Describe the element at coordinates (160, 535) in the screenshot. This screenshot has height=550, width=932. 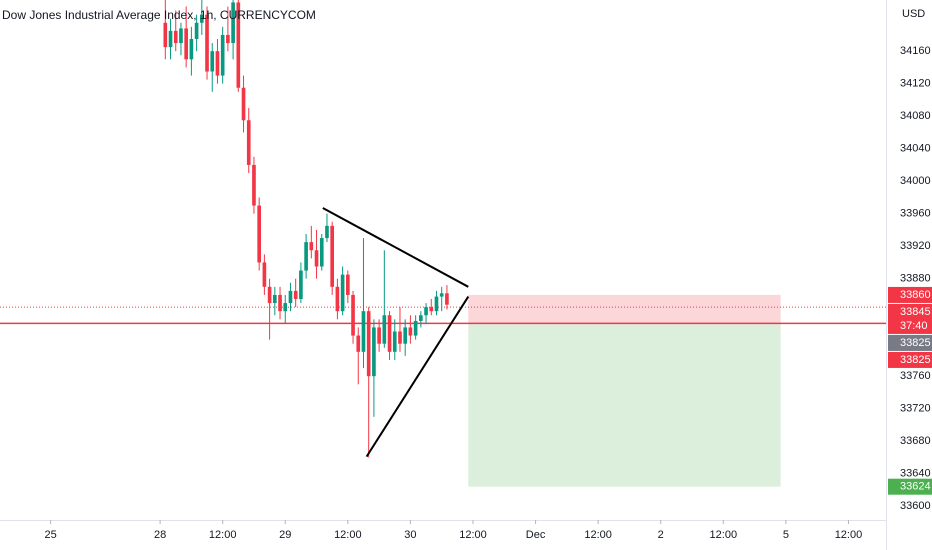
I see `x-tick-label: 28` at that location.